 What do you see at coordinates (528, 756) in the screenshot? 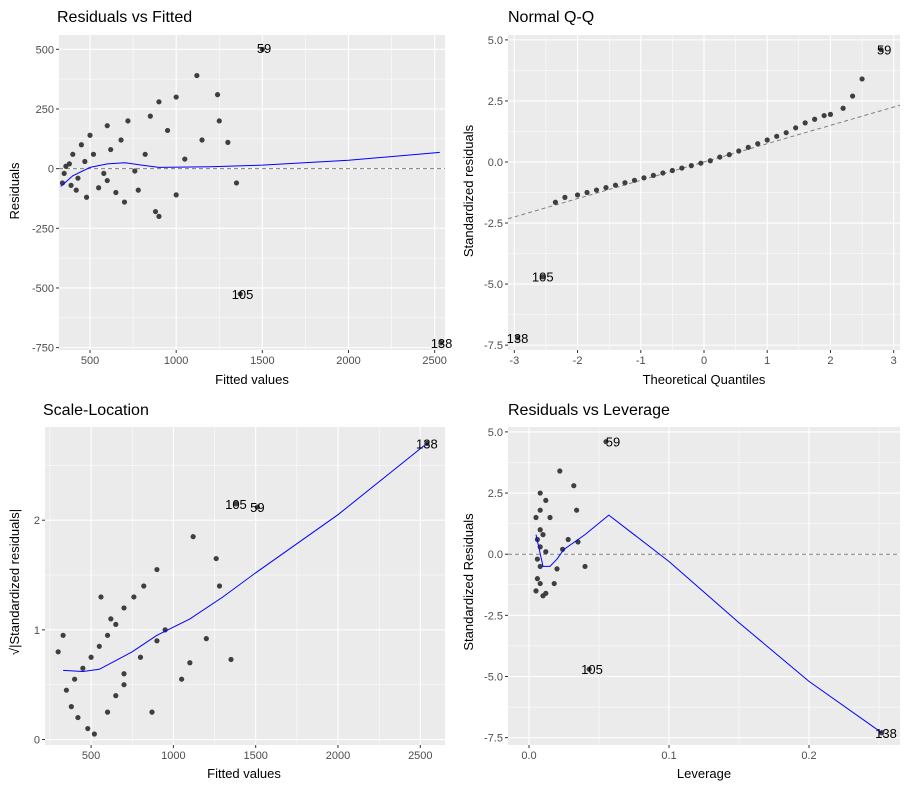
I see `x-tick-label: 0.0` at bounding box center [528, 756].